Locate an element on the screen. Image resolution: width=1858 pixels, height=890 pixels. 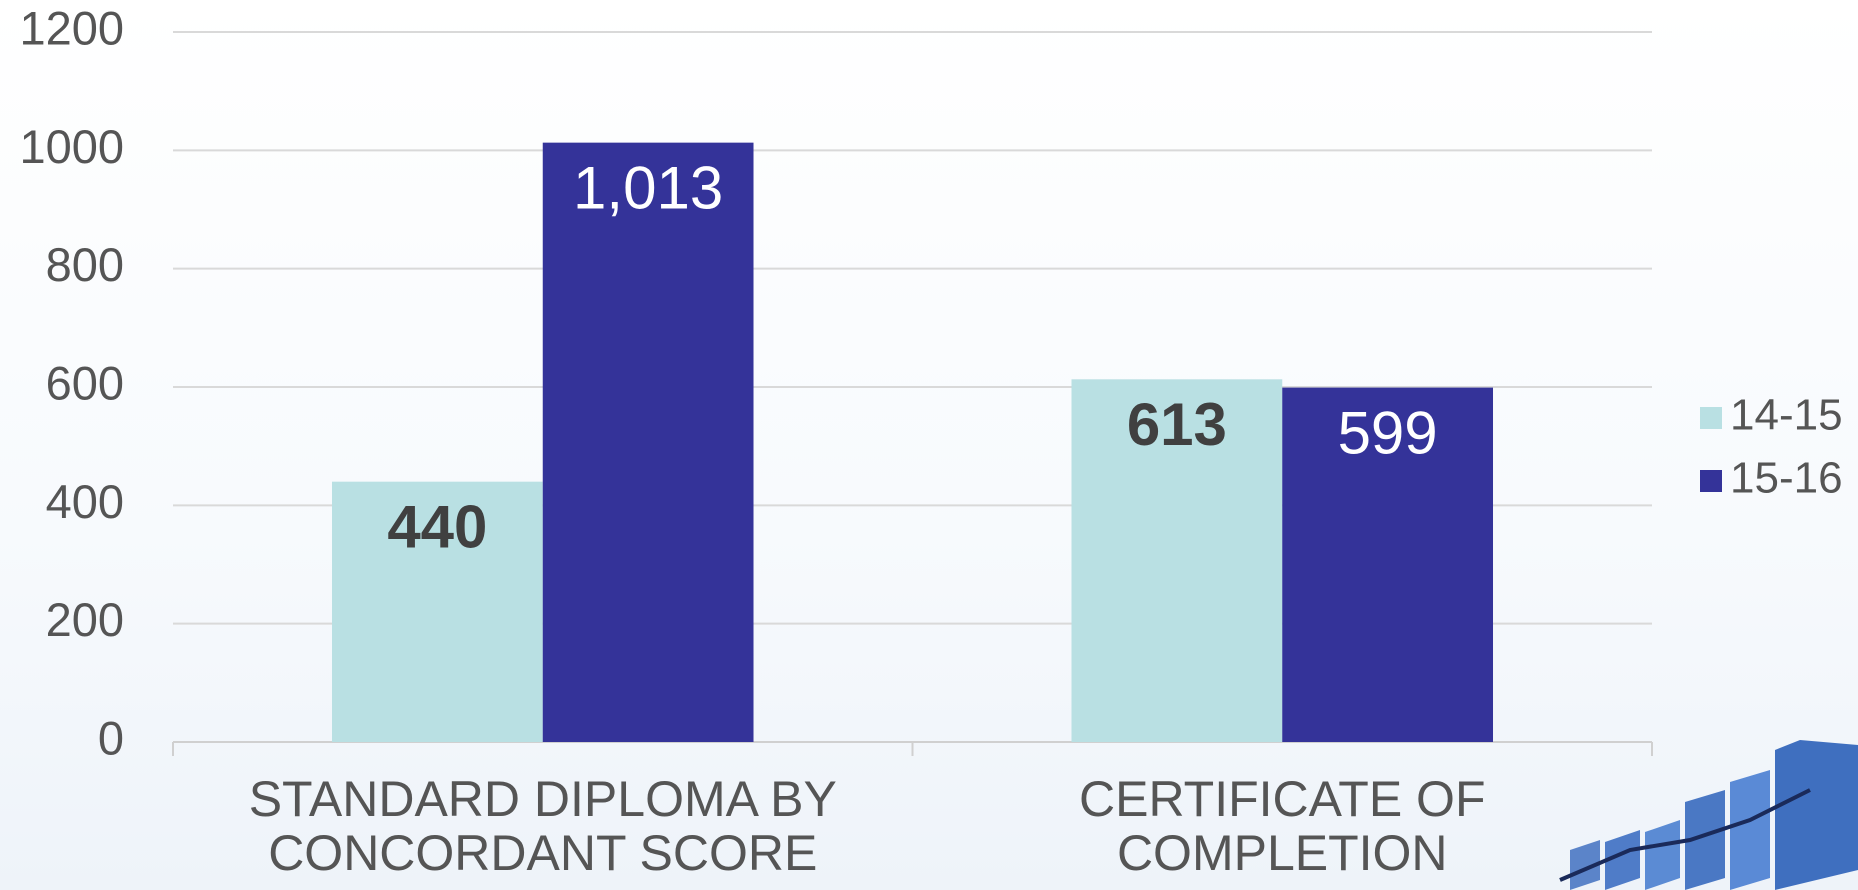
y-tick-label: 600 is located at coordinates (85, 382).